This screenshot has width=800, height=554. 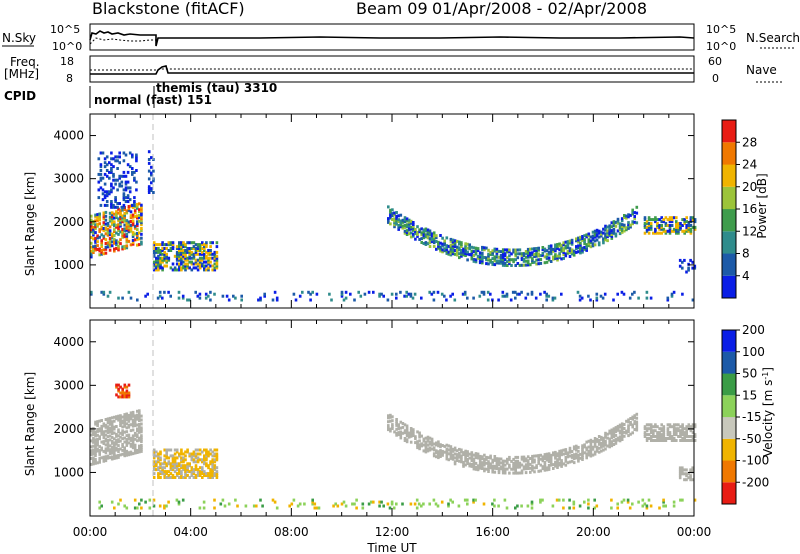 What do you see at coordinates (749, 142) in the screenshot?
I see `colorbar-tick-label: 28` at bounding box center [749, 142].